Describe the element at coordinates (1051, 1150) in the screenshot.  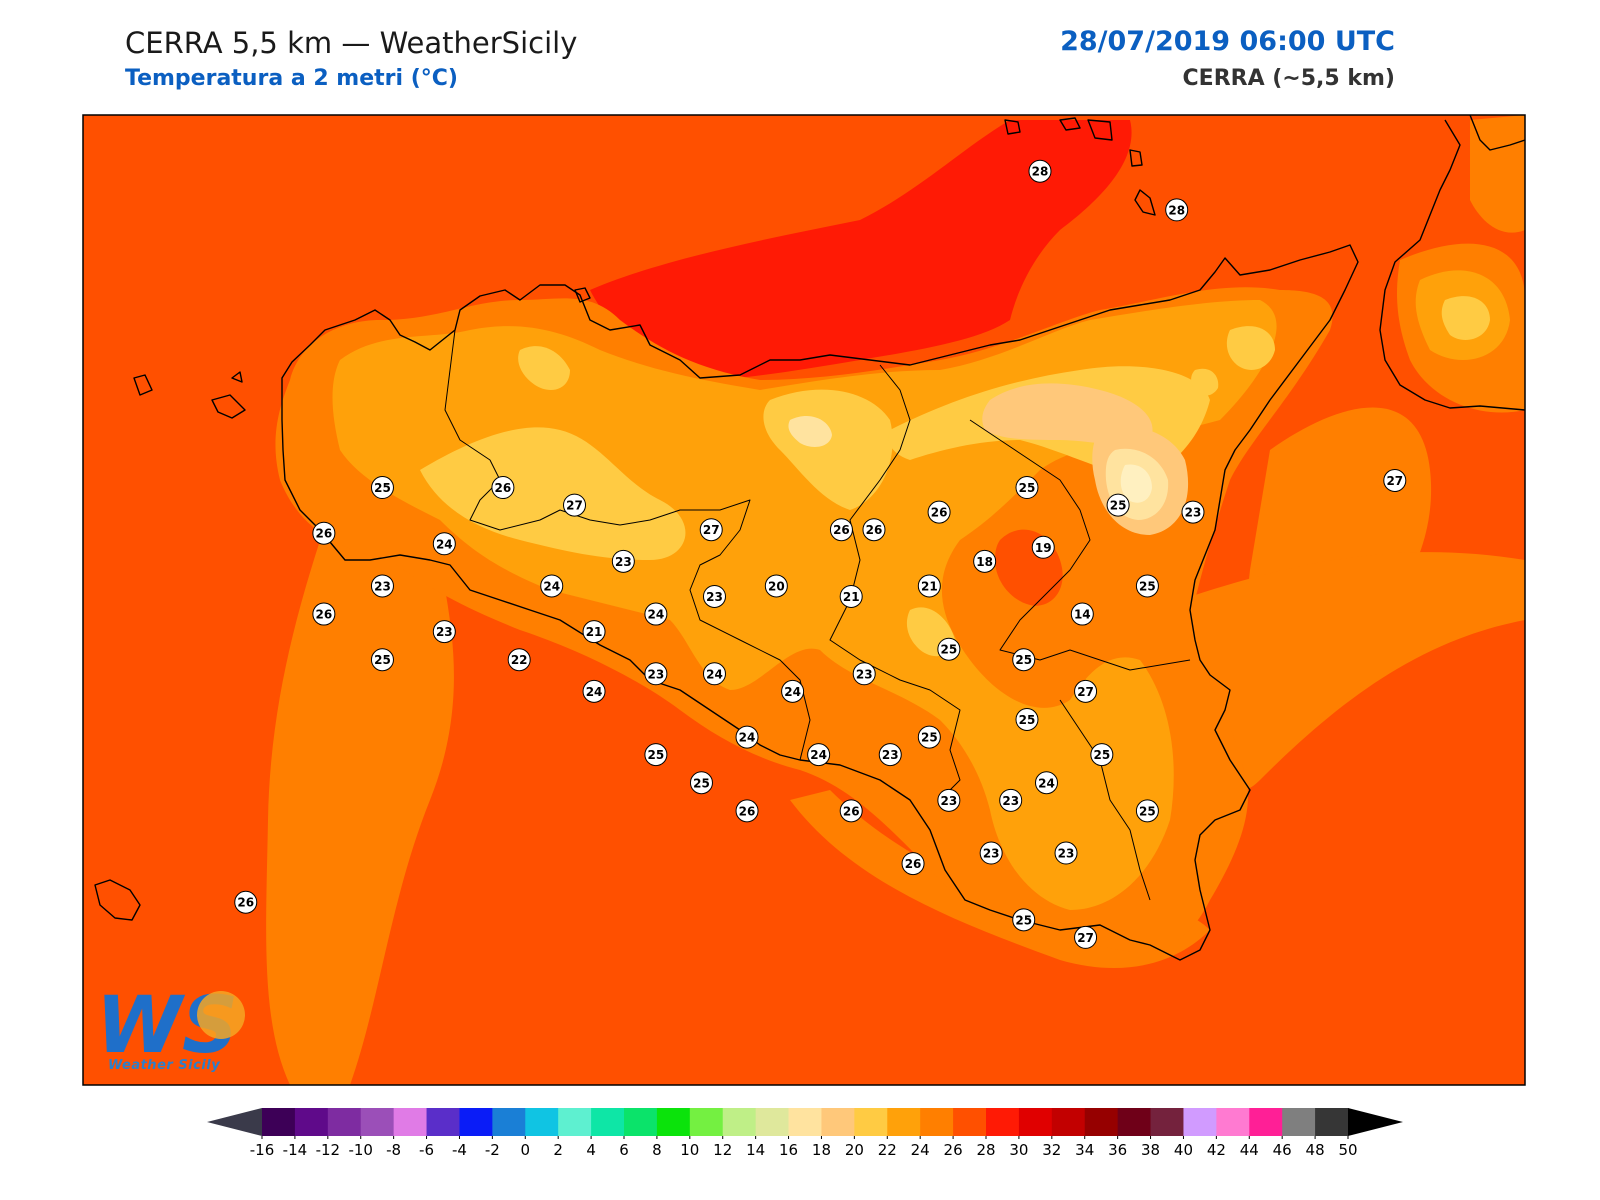
I see `colorbar-tick-label: 32` at that location.